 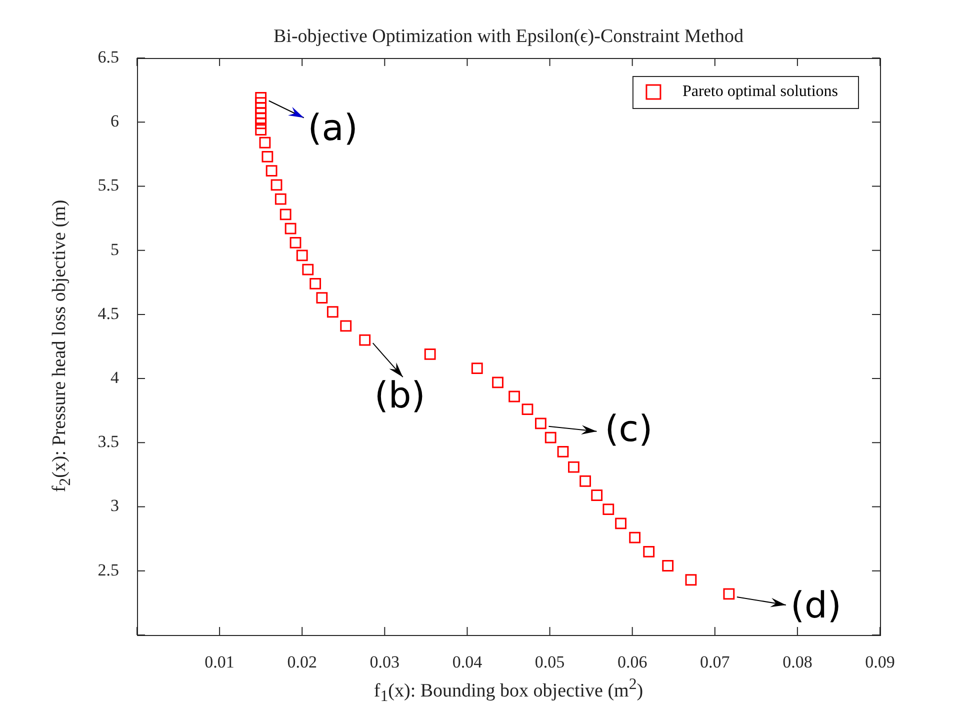 I want to click on y-tick-label: 6.5, so click(x=108, y=56).